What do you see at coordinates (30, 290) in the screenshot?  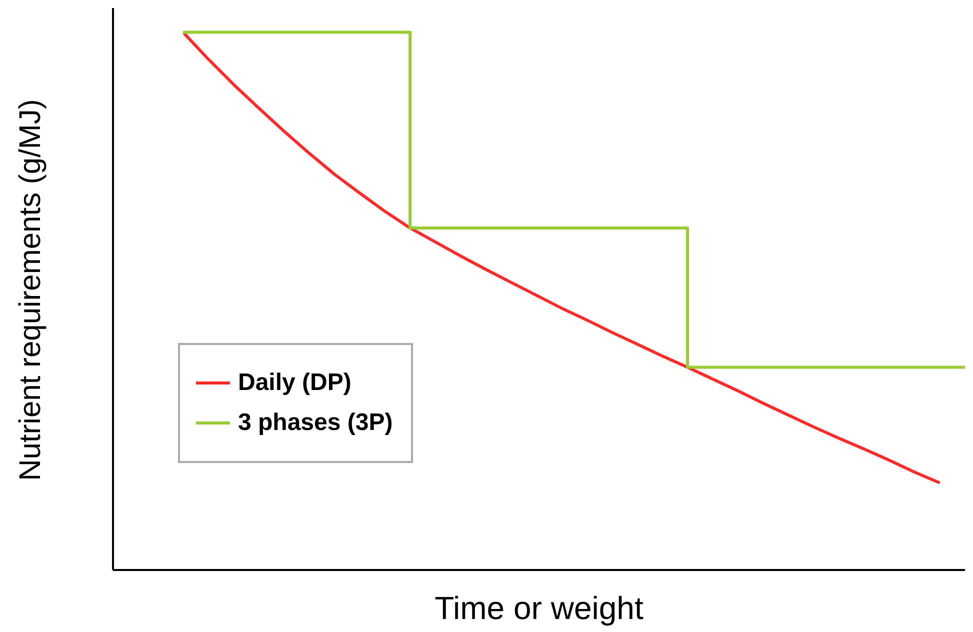 I see `y-axis-title: Nutrient requirements (g/MJ)` at bounding box center [30, 290].